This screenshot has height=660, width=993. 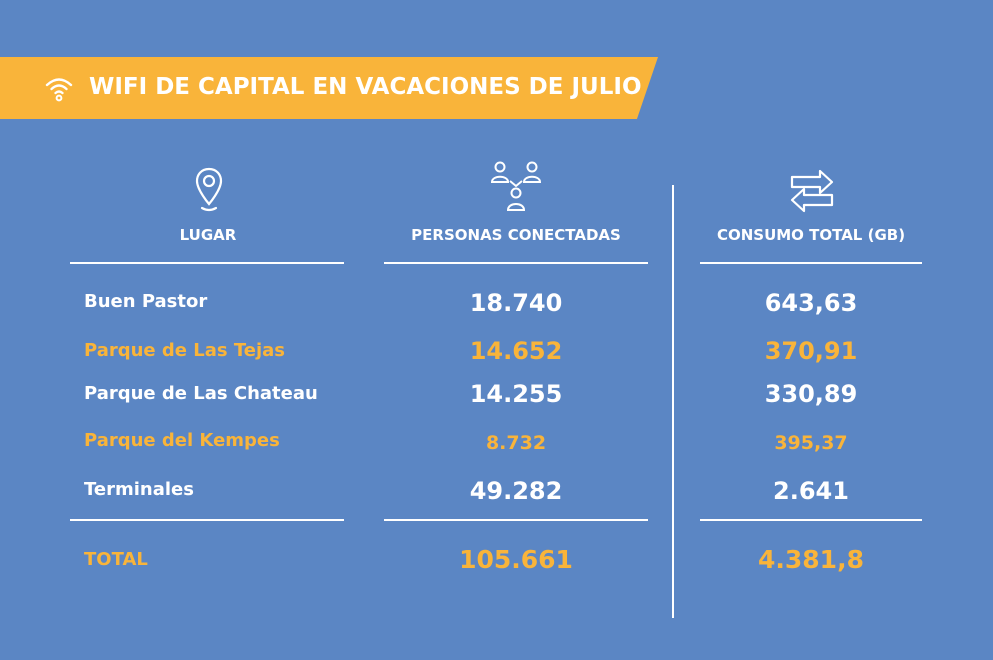 I want to click on total-divider-personas, so click(x=516, y=520).